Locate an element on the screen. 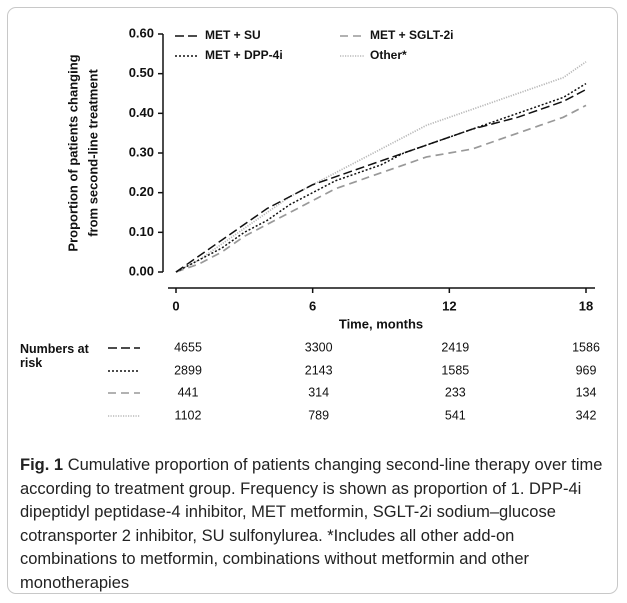 Image resolution: width=627 pixels, height=603 pixels. risk-count: 1585 is located at coordinates (455, 370).